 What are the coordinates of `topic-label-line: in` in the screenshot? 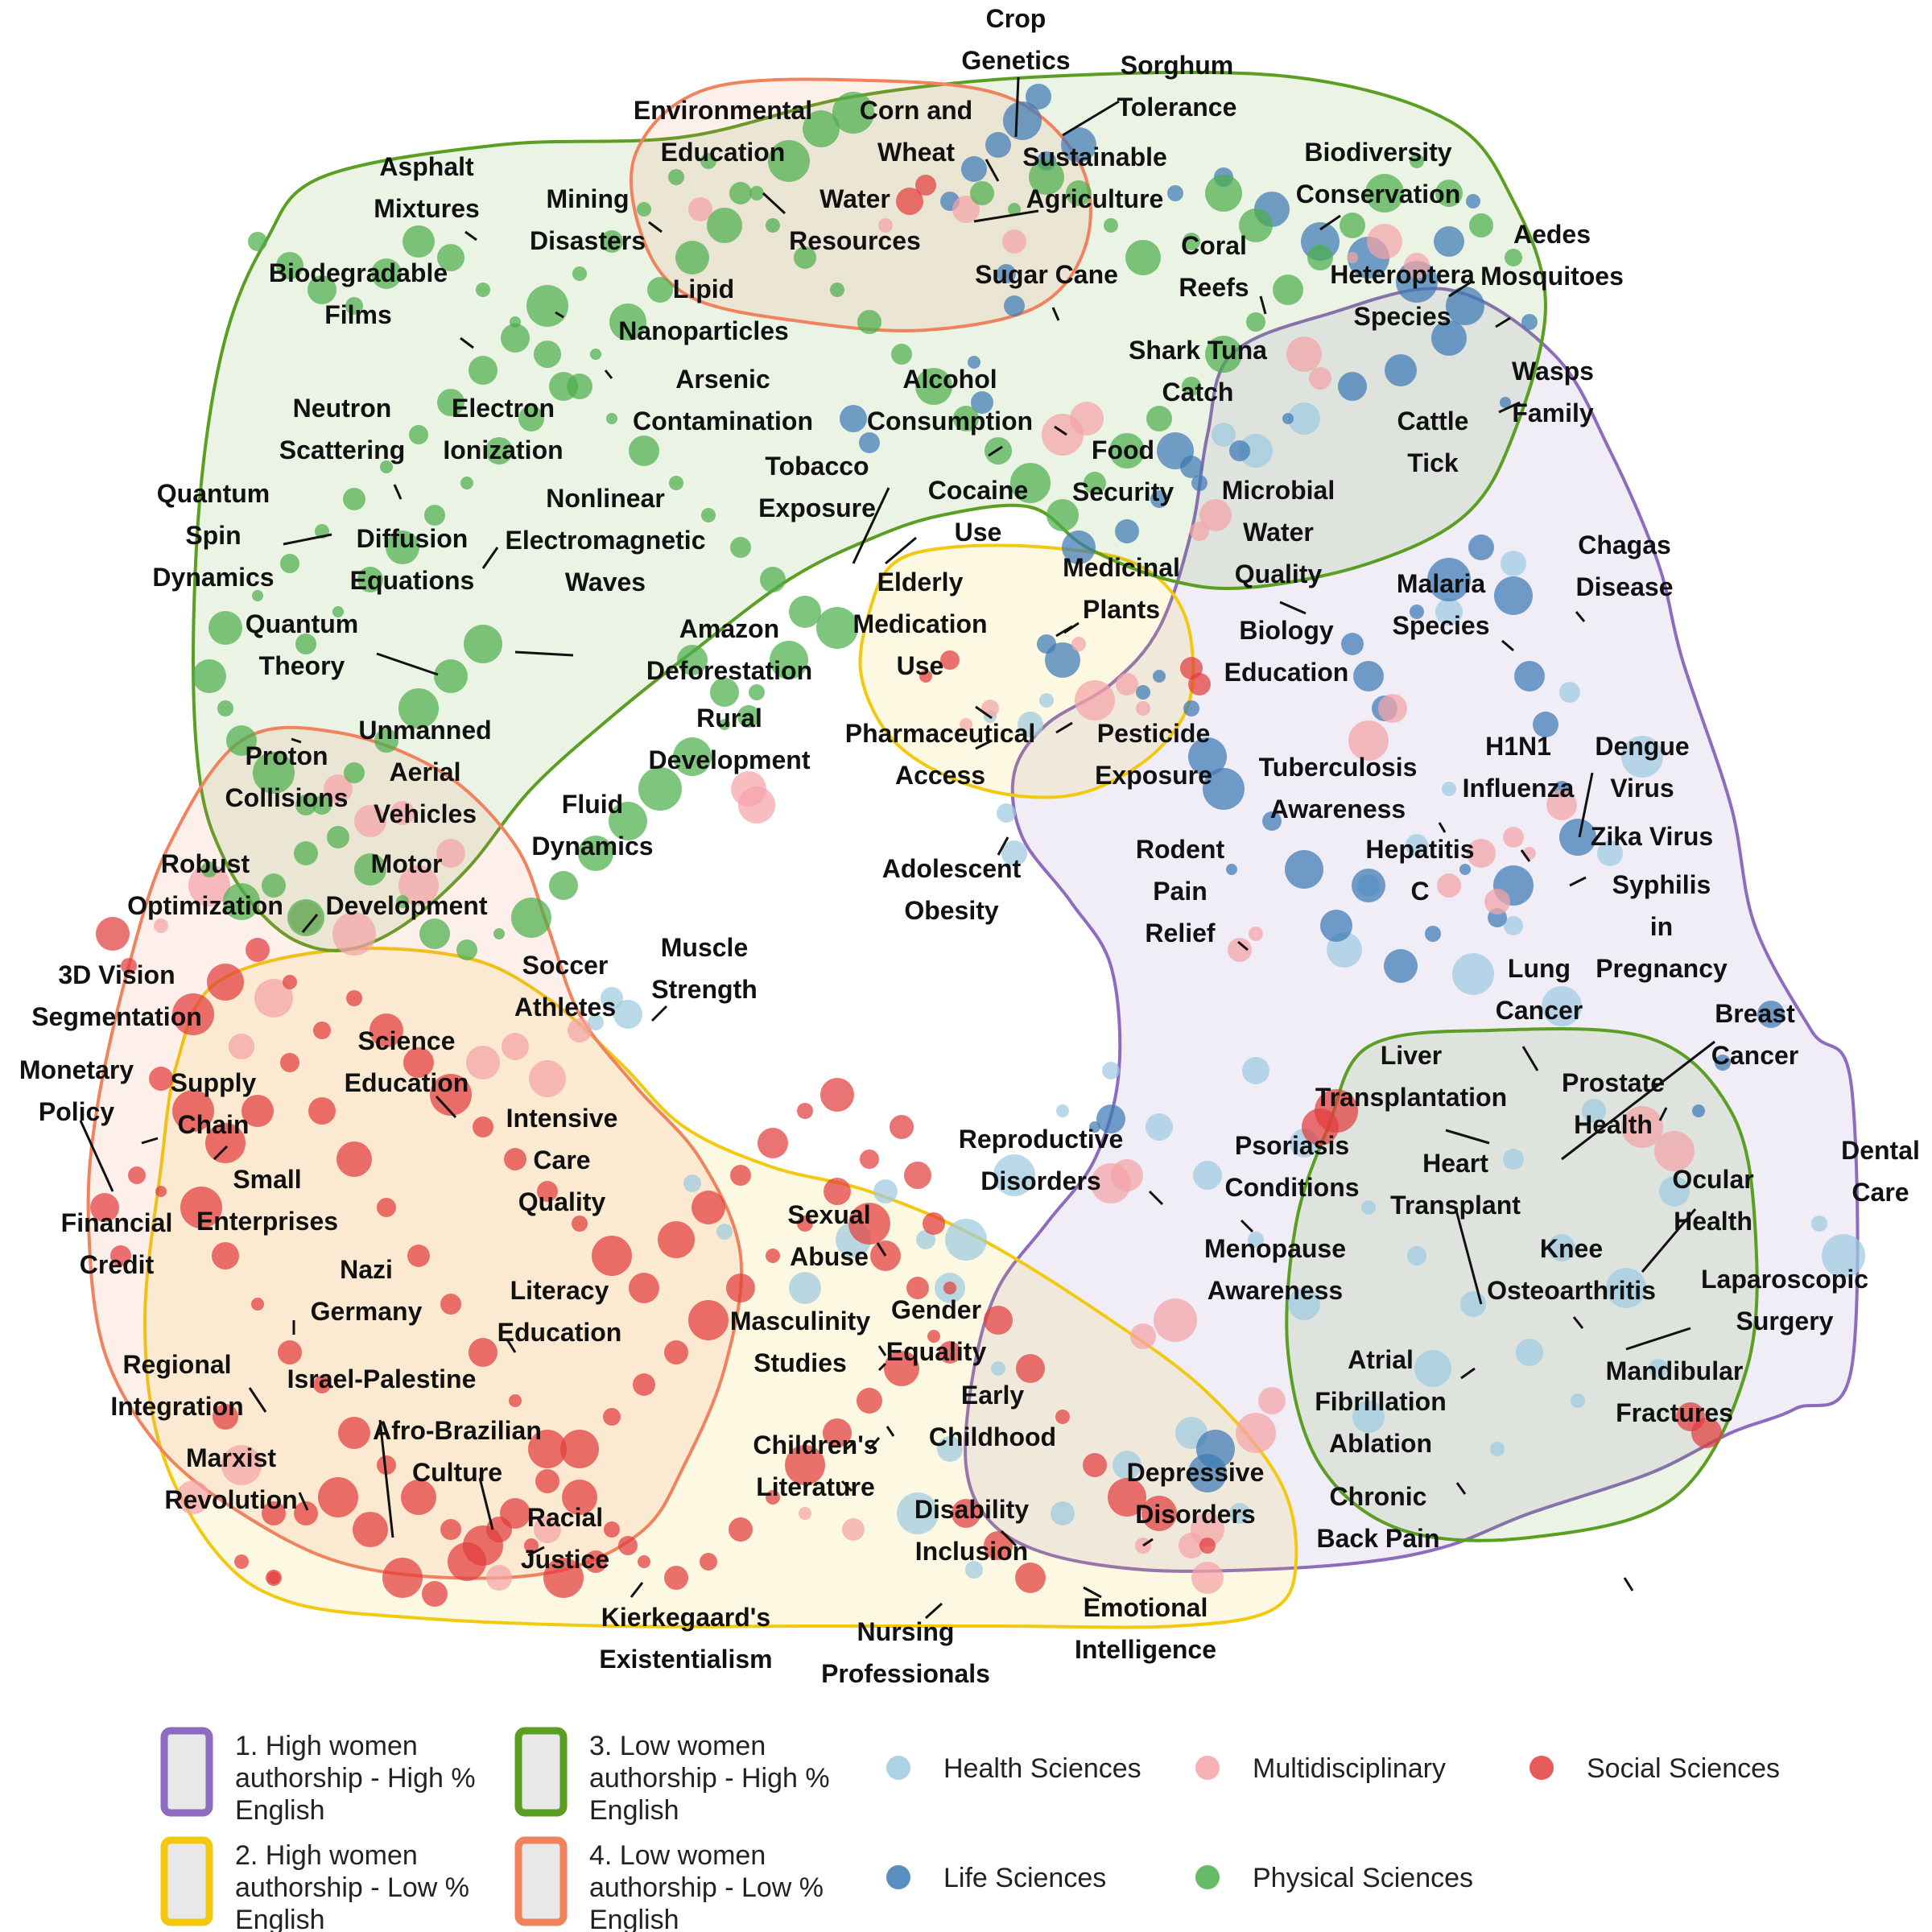 It's located at (1661, 926).